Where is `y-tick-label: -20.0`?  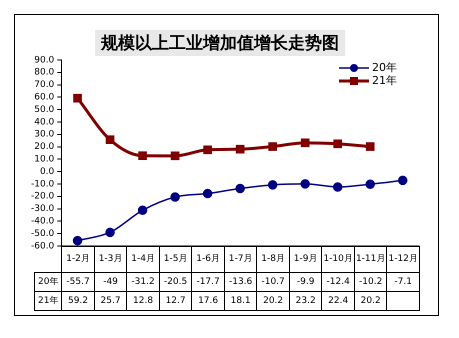
y-tick-label: -20.0 is located at coordinates (42, 197).